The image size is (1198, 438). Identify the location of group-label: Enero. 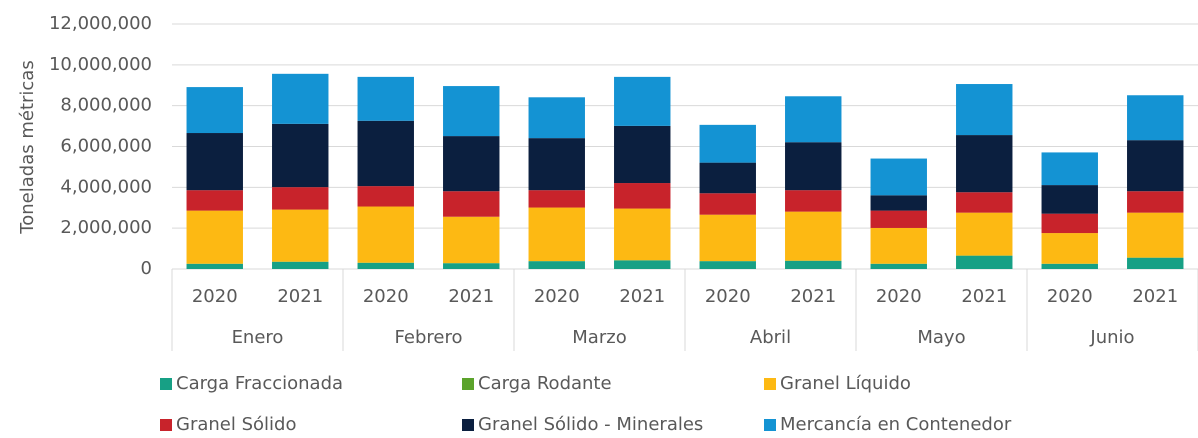
(258, 337).